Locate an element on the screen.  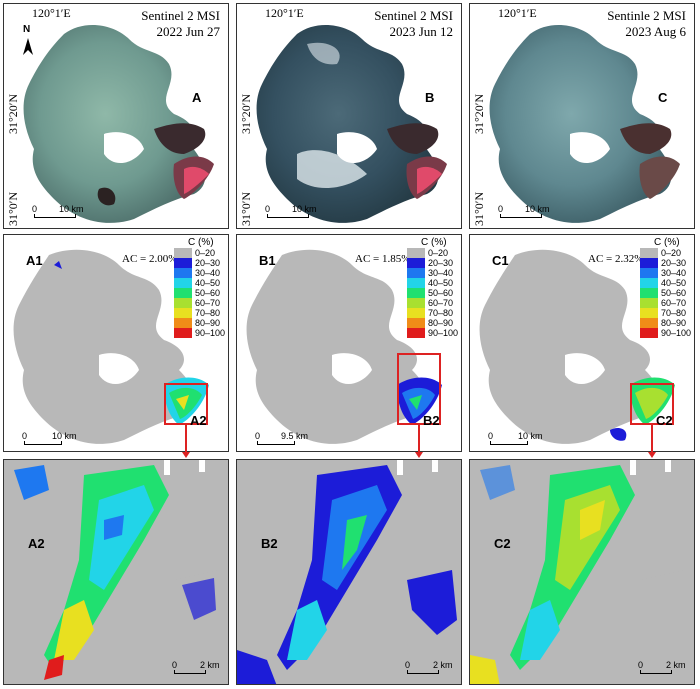
panel-id-label: A2 is located at coordinates (36, 543).